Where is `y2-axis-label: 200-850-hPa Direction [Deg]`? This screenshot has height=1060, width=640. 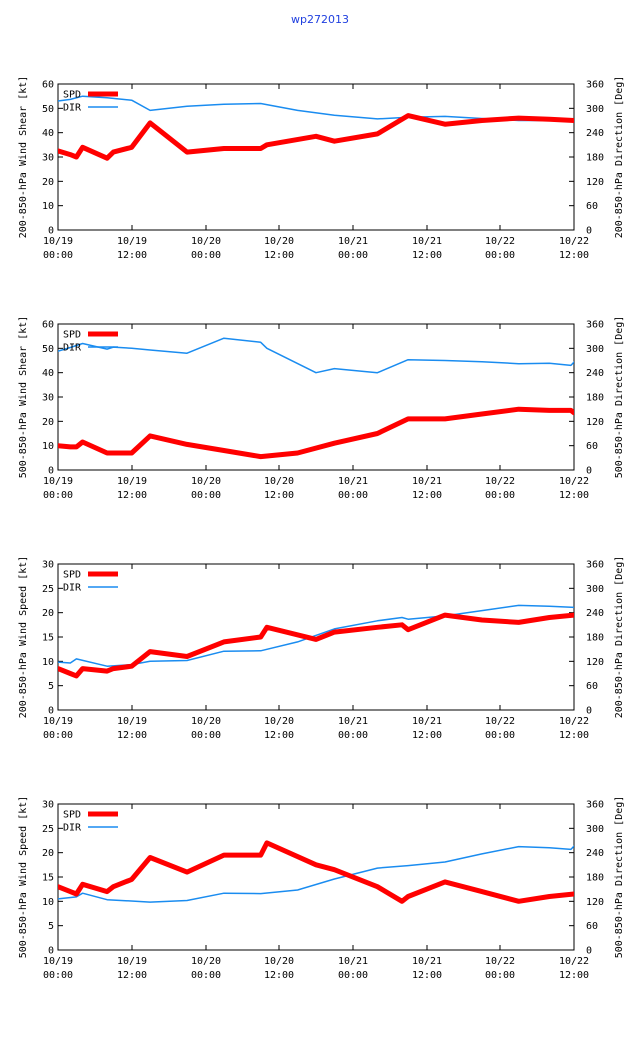
y2-axis-label: 200-850-hPa Direction [Deg] is located at coordinates (619, 637).